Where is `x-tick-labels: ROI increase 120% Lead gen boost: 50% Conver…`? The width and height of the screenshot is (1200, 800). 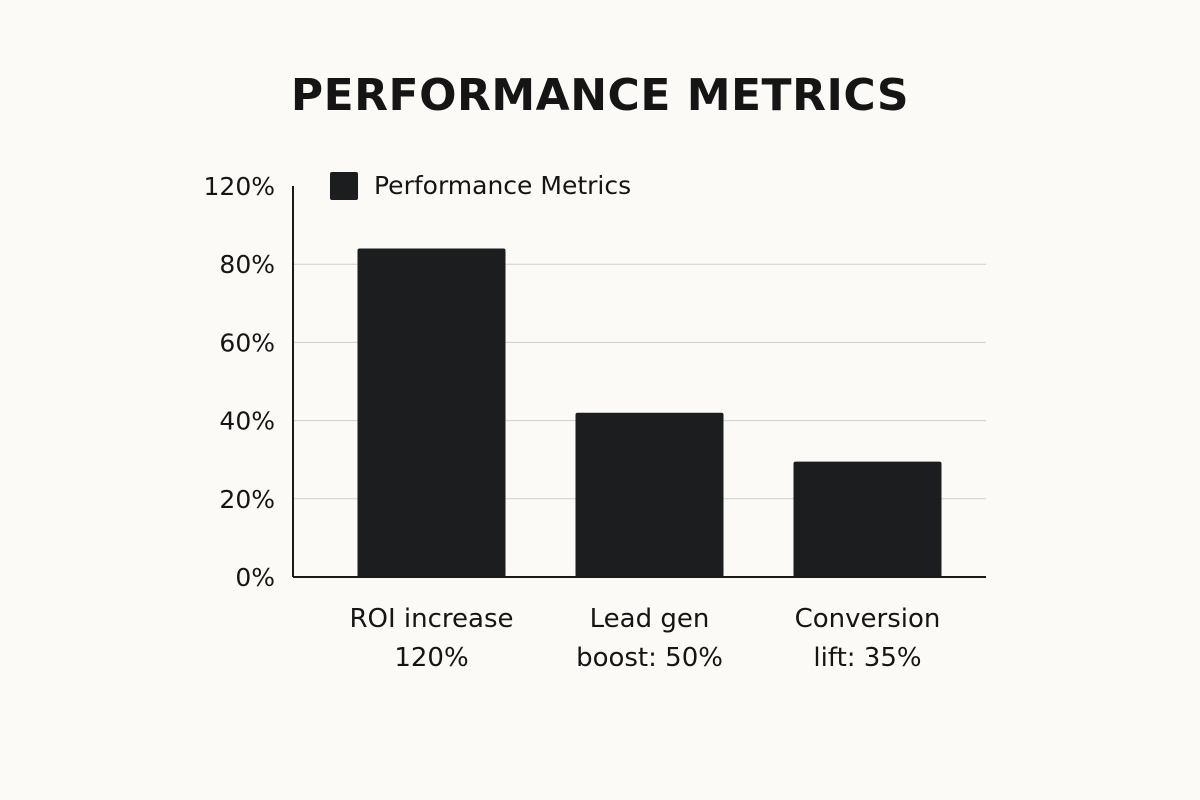 x-tick-labels: ROI increase 120% Lead gen boost: 50% Conver… is located at coordinates (644, 638).